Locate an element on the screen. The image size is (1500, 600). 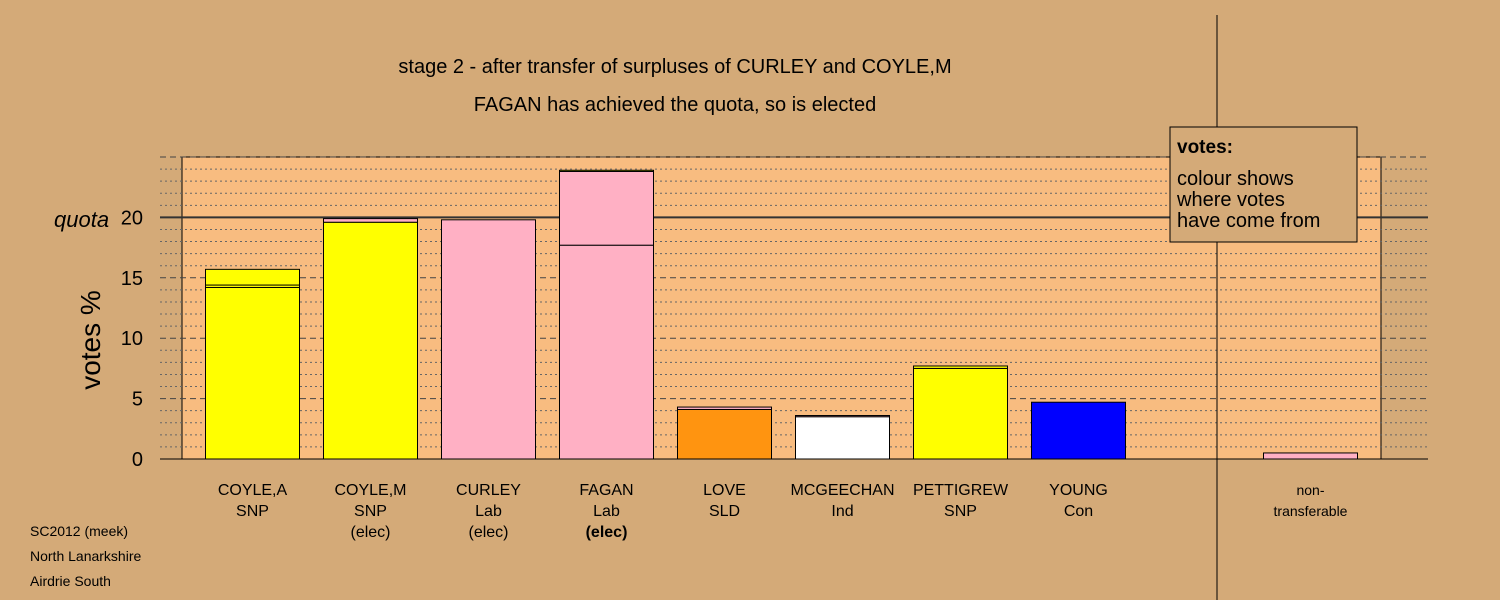
footer-line: Airdrie South is located at coordinates (70, 581).